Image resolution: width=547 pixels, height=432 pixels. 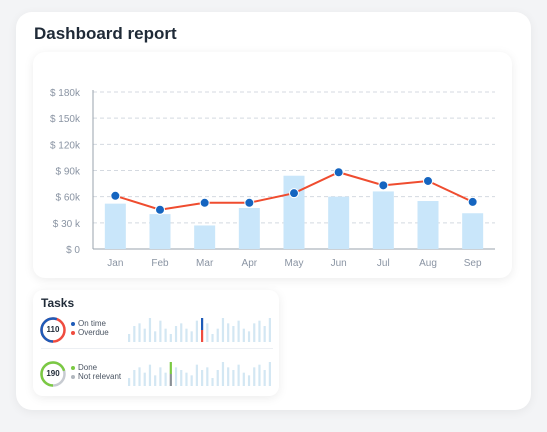 I want to click on legend-item-done: Done, so click(x=96, y=367).